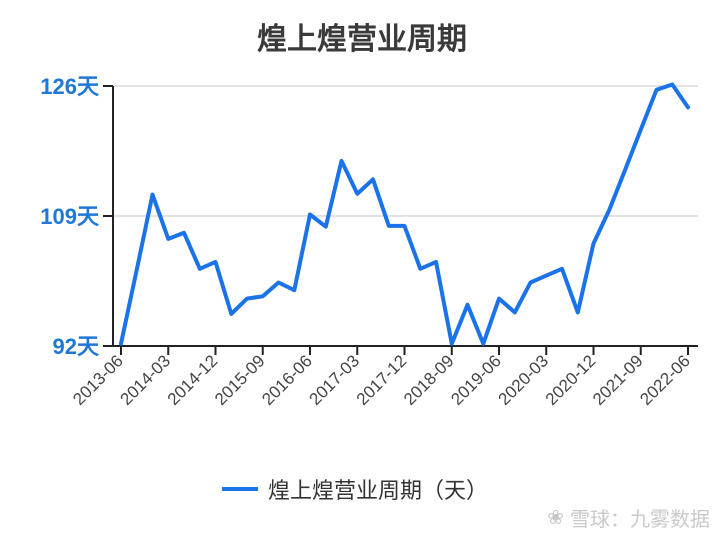 Image resolution: width=724 pixels, height=540 pixels. I want to click on x-tick-label: 2014-12, so click(193, 380).